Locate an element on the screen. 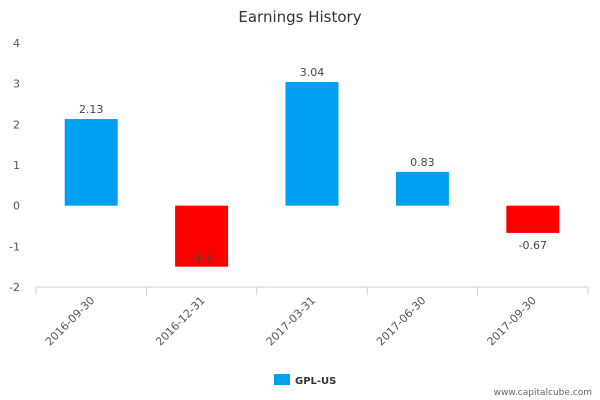 This screenshot has height=400, width=600. y-tick-label: -1 is located at coordinates (14, 246).